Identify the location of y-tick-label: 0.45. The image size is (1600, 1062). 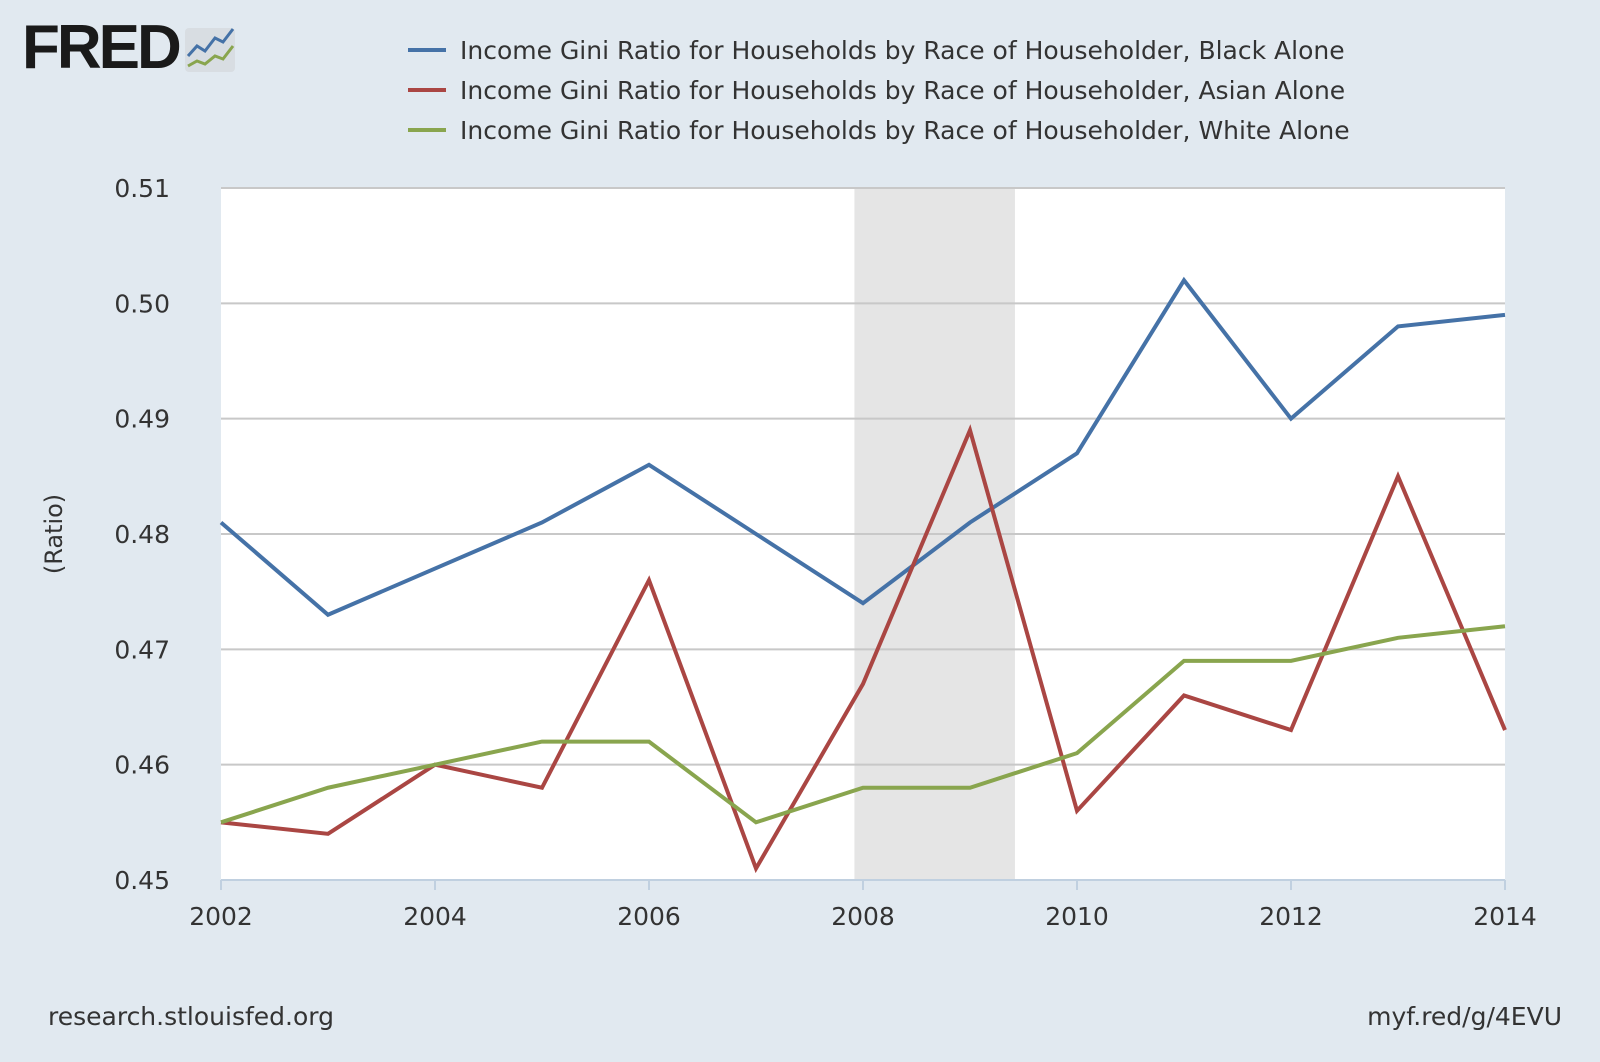
(142, 880).